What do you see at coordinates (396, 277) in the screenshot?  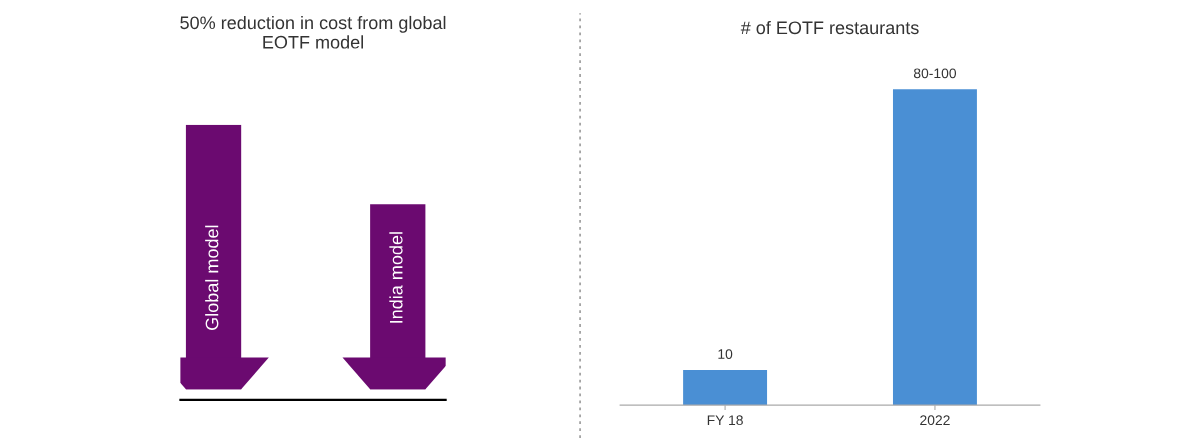 I see `x-tick-label: India model` at bounding box center [396, 277].